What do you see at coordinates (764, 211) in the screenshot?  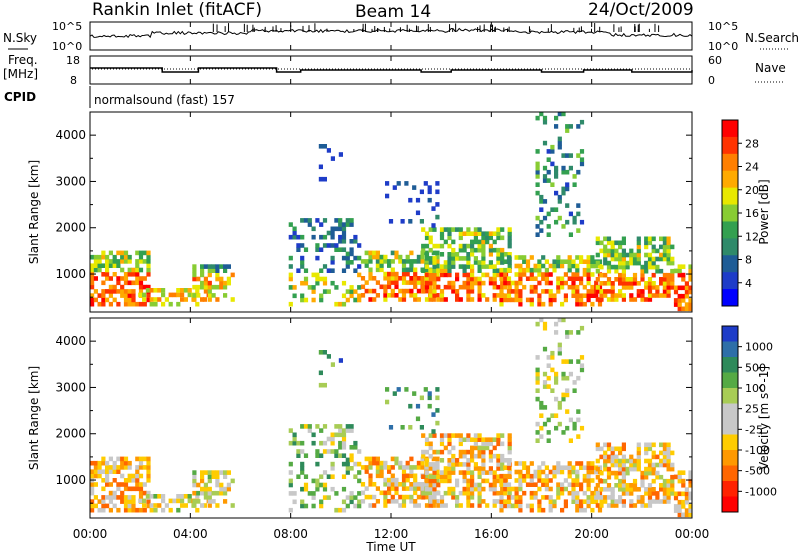 I see `power-colorbar-label: Power [dB]` at bounding box center [764, 211].